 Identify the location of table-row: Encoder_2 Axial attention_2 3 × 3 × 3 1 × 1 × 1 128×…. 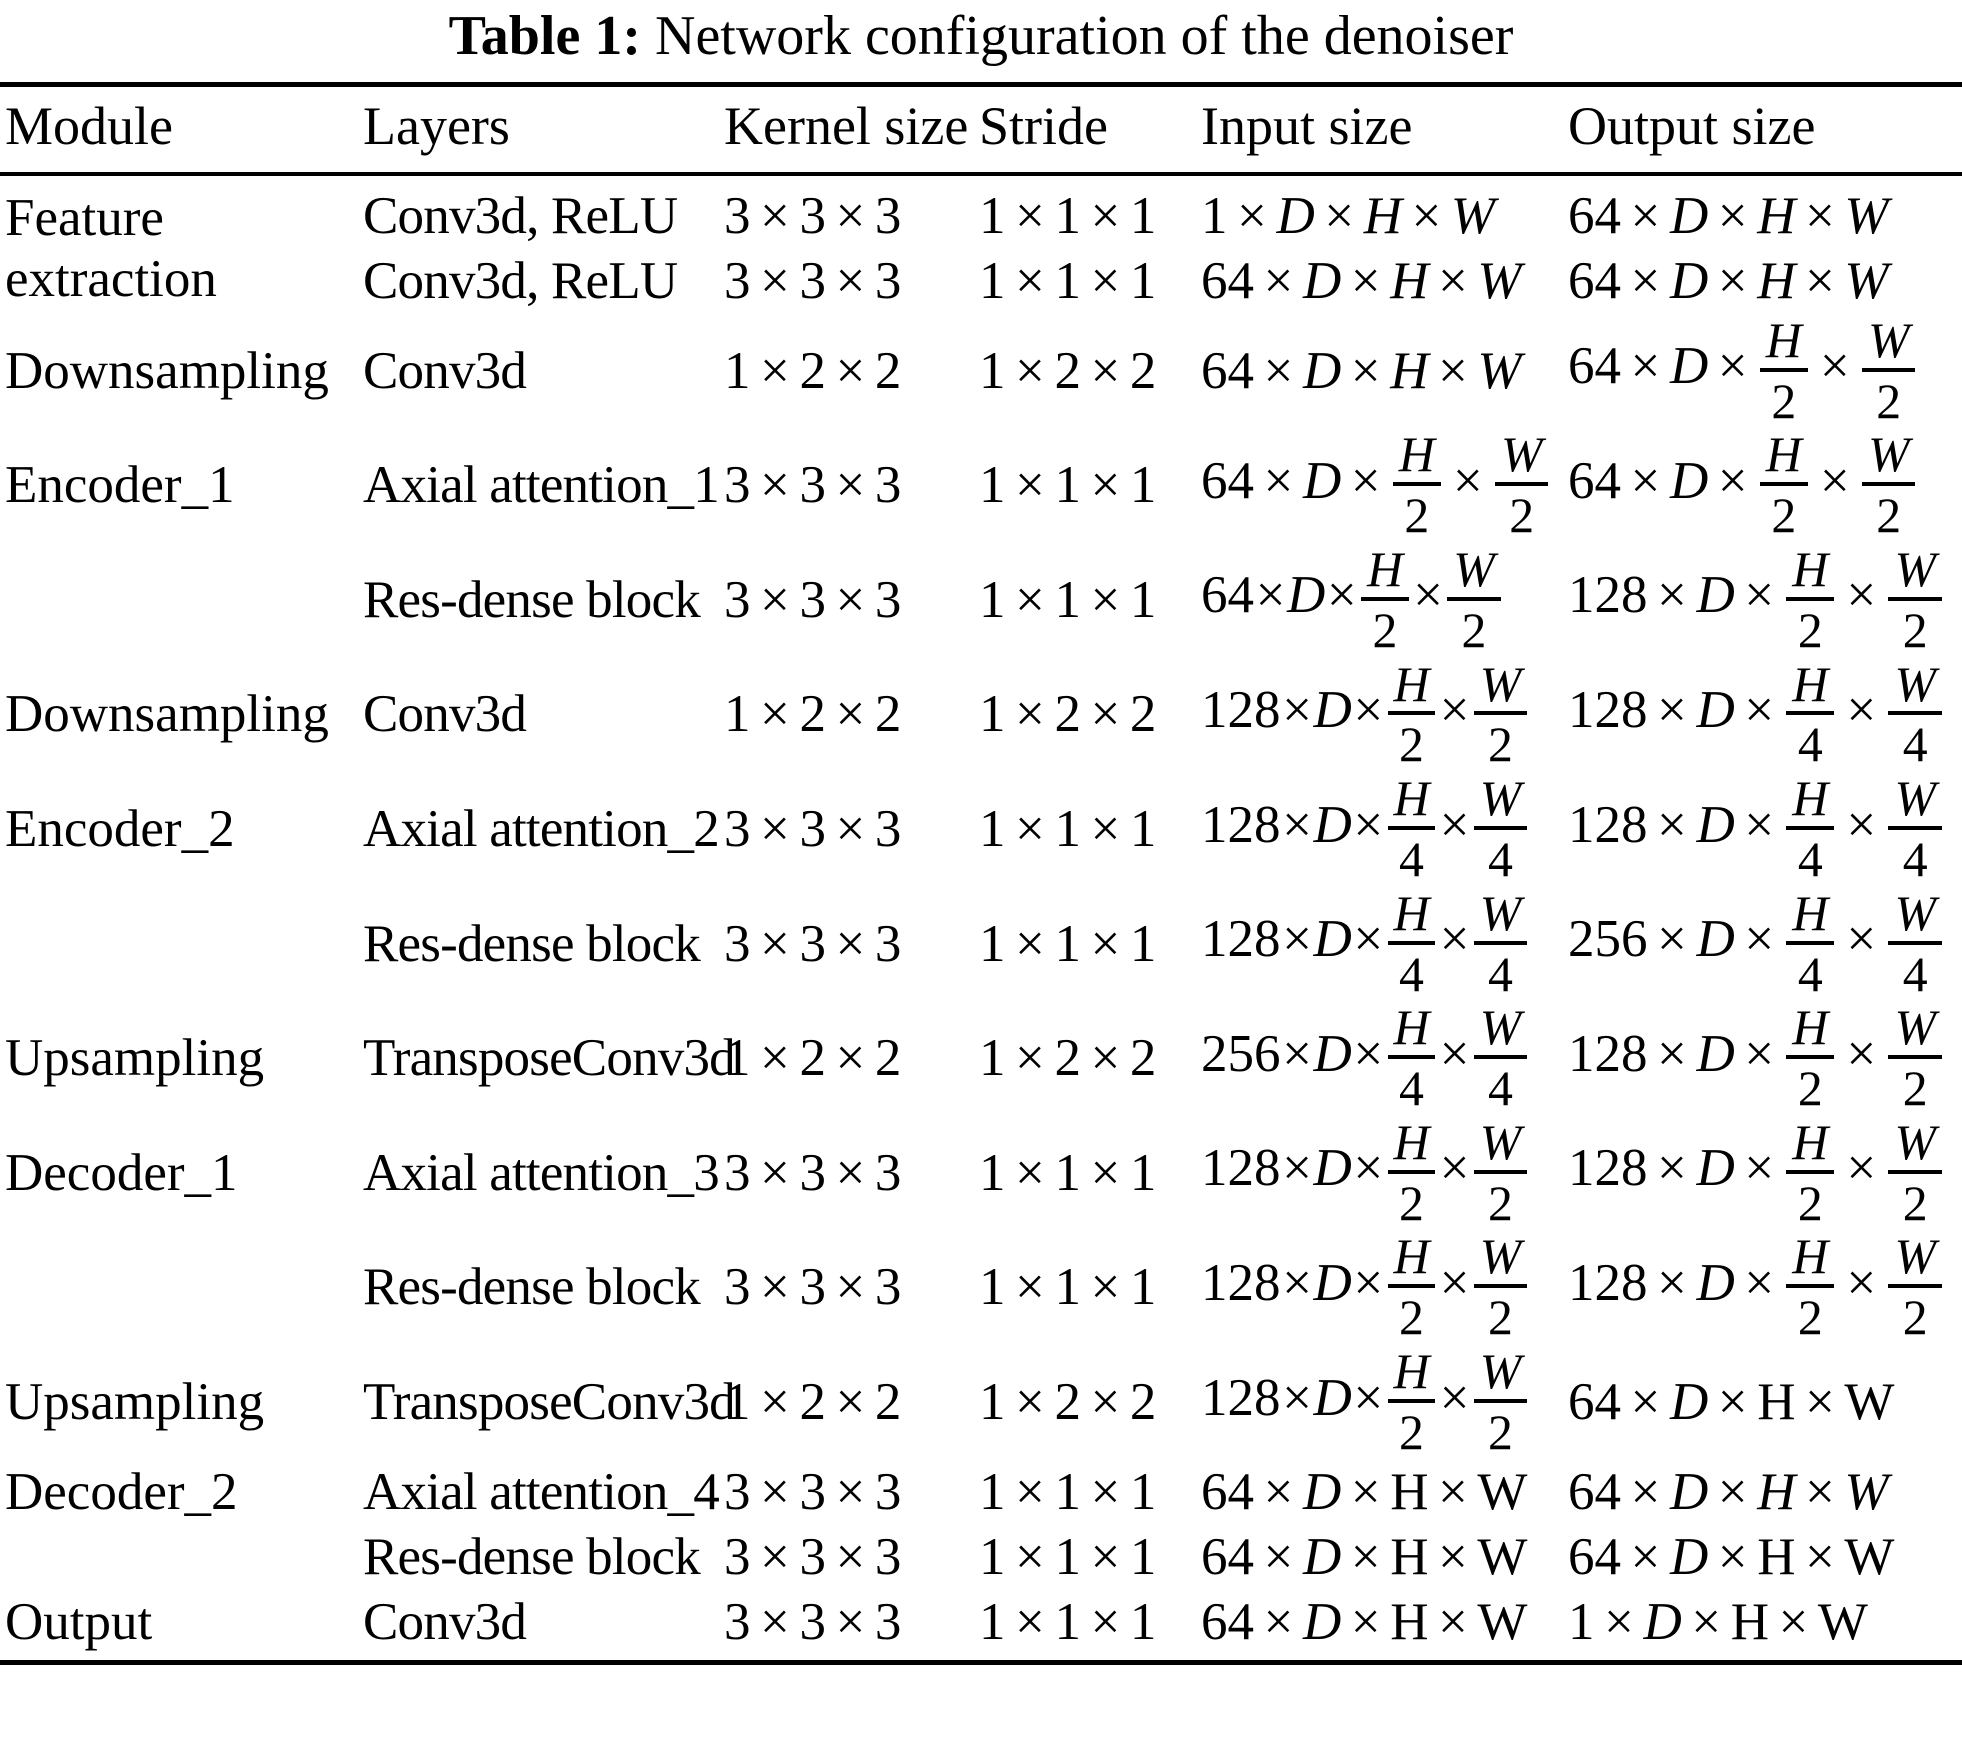
(981, 829).